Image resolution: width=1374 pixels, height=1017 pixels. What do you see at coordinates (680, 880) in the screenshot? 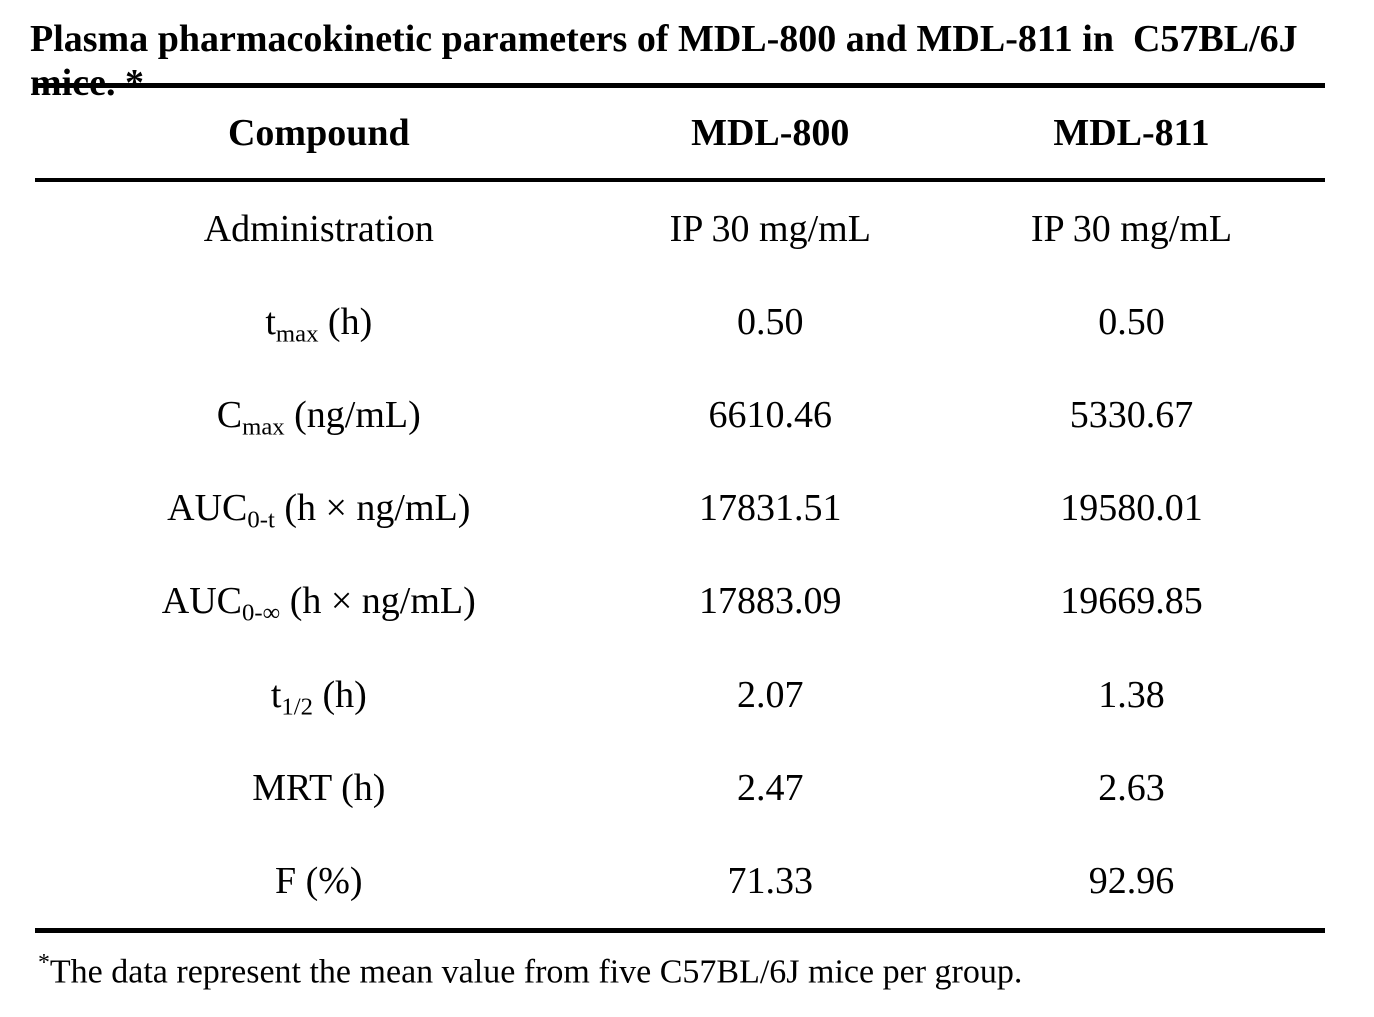
I see `table-row-f-percent: F (%) 71.33 92.96` at bounding box center [680, 880].